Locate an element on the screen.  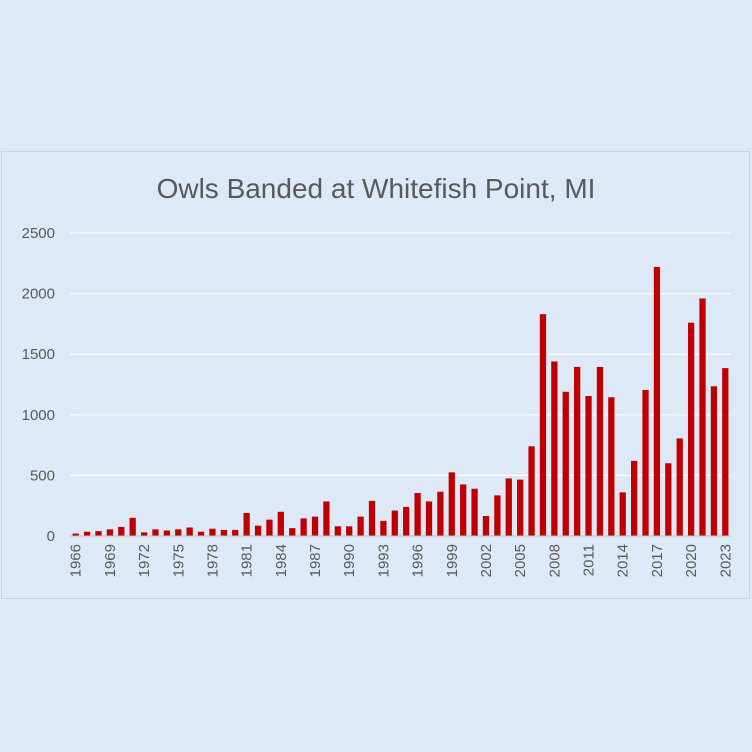
bar-2007 is located at coordinates (543, 425).